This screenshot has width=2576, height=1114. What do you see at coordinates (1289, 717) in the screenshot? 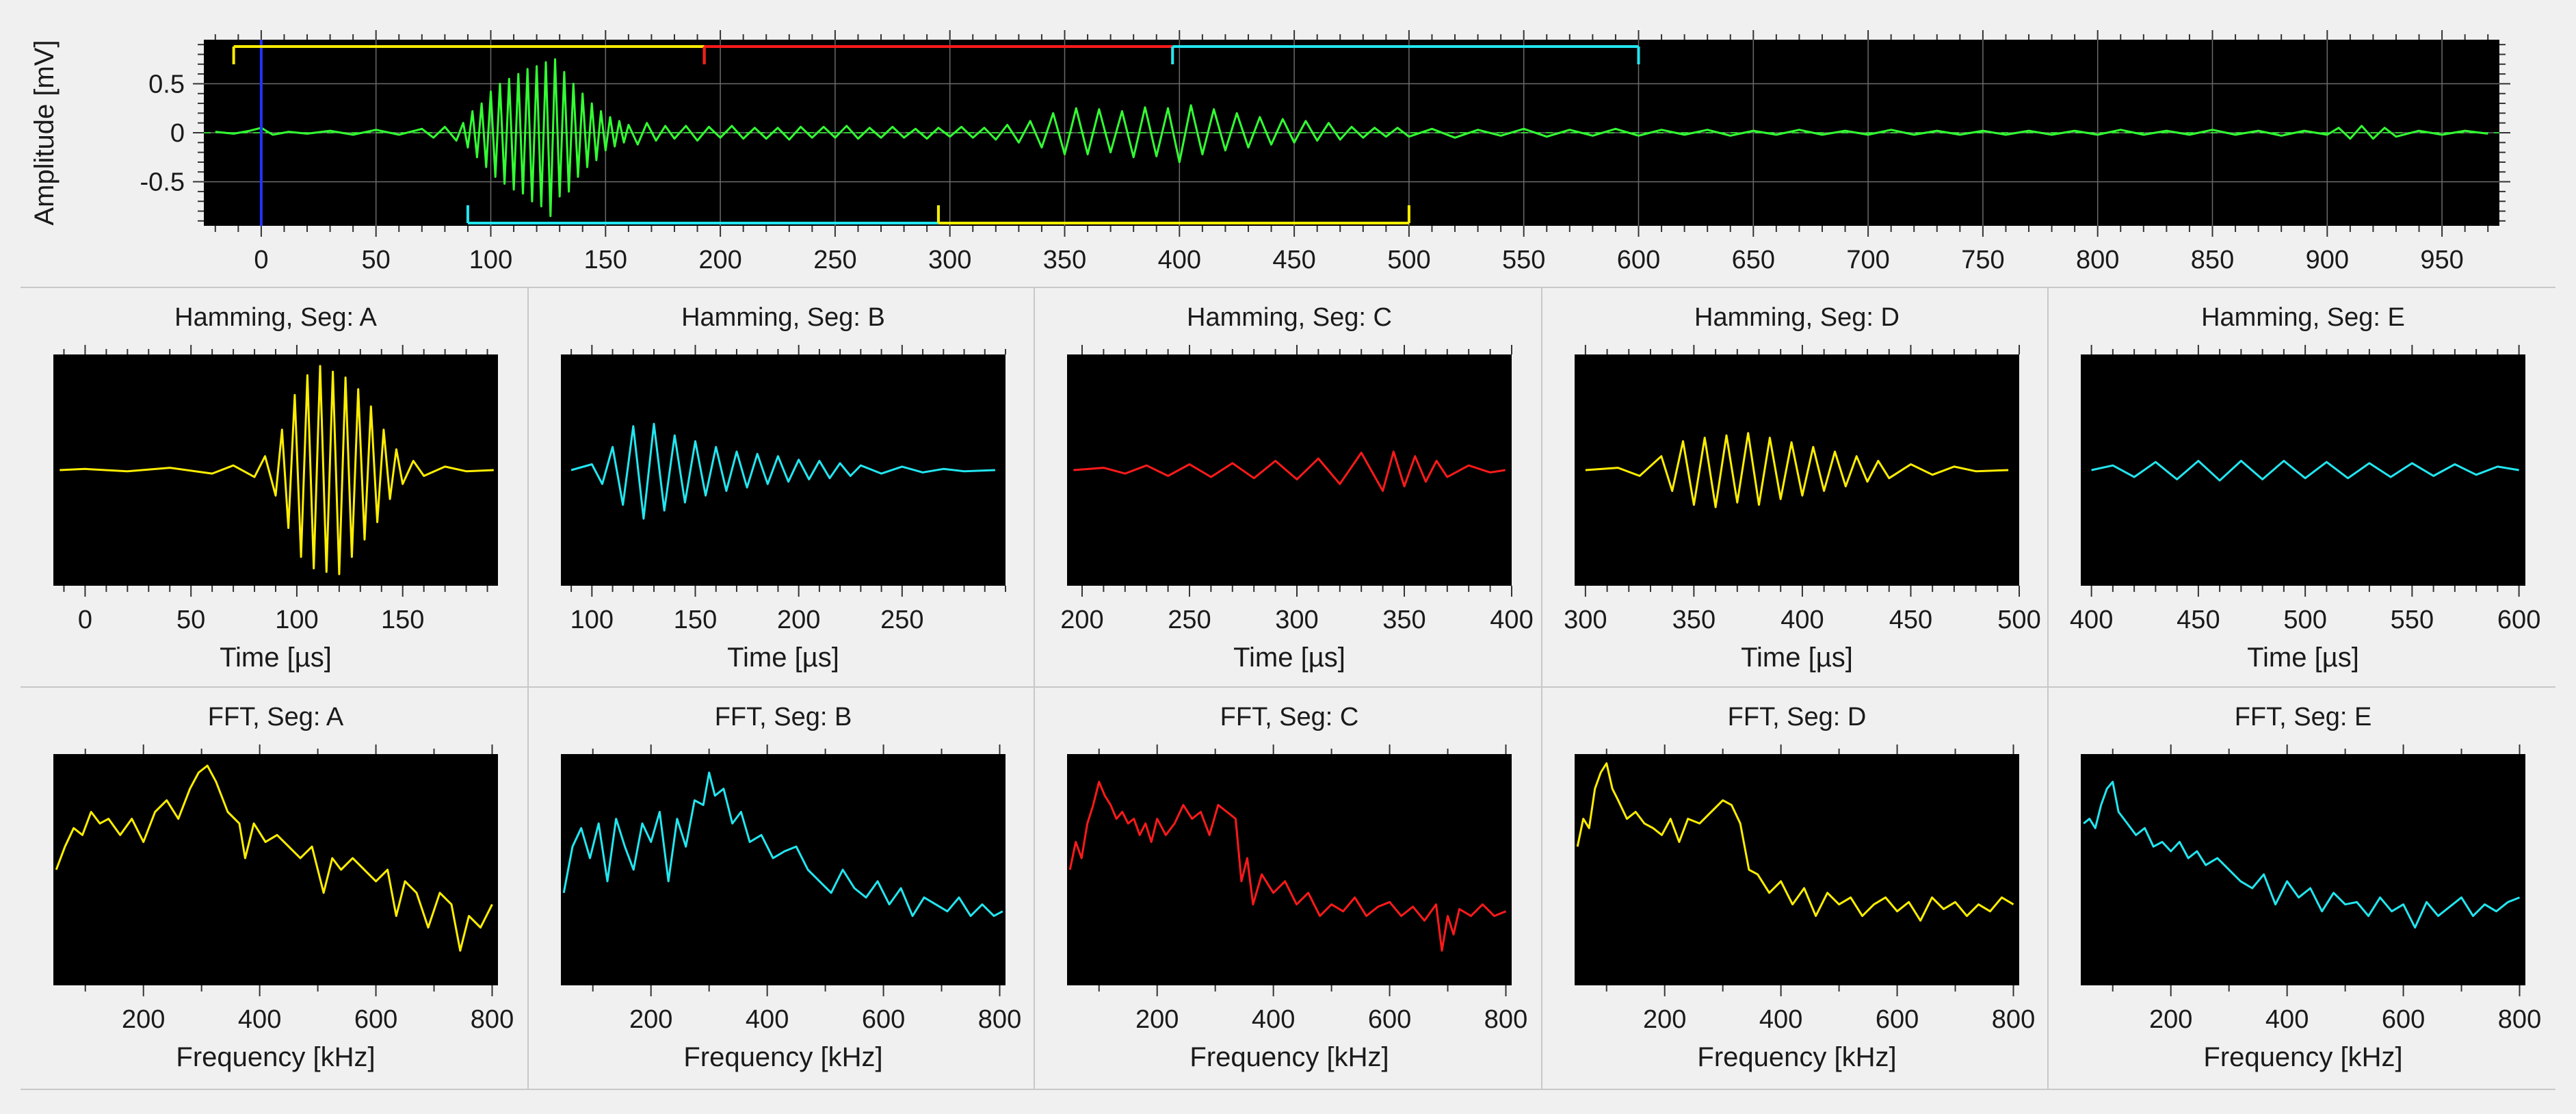
I see `fft-c-title: FFT, Seg: C` at bounding box center [1289, 717].